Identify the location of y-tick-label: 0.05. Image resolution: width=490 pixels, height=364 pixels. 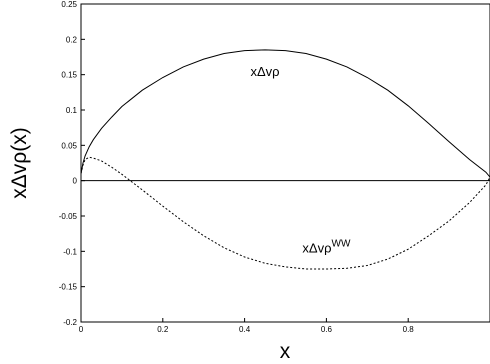
(69, 145).